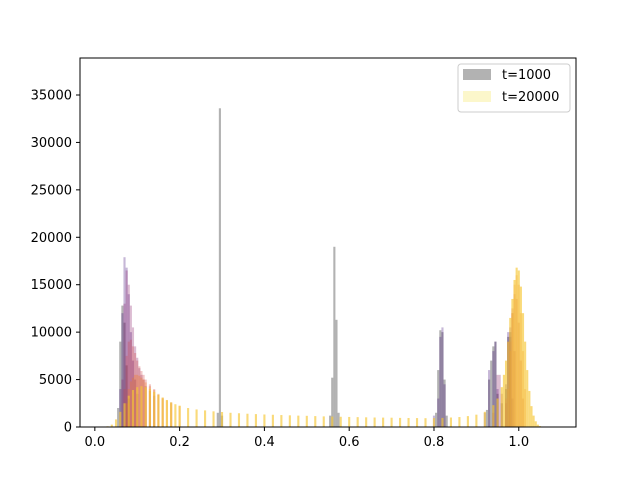  I want to click on y-tick-label: 0, so click(68, 428).